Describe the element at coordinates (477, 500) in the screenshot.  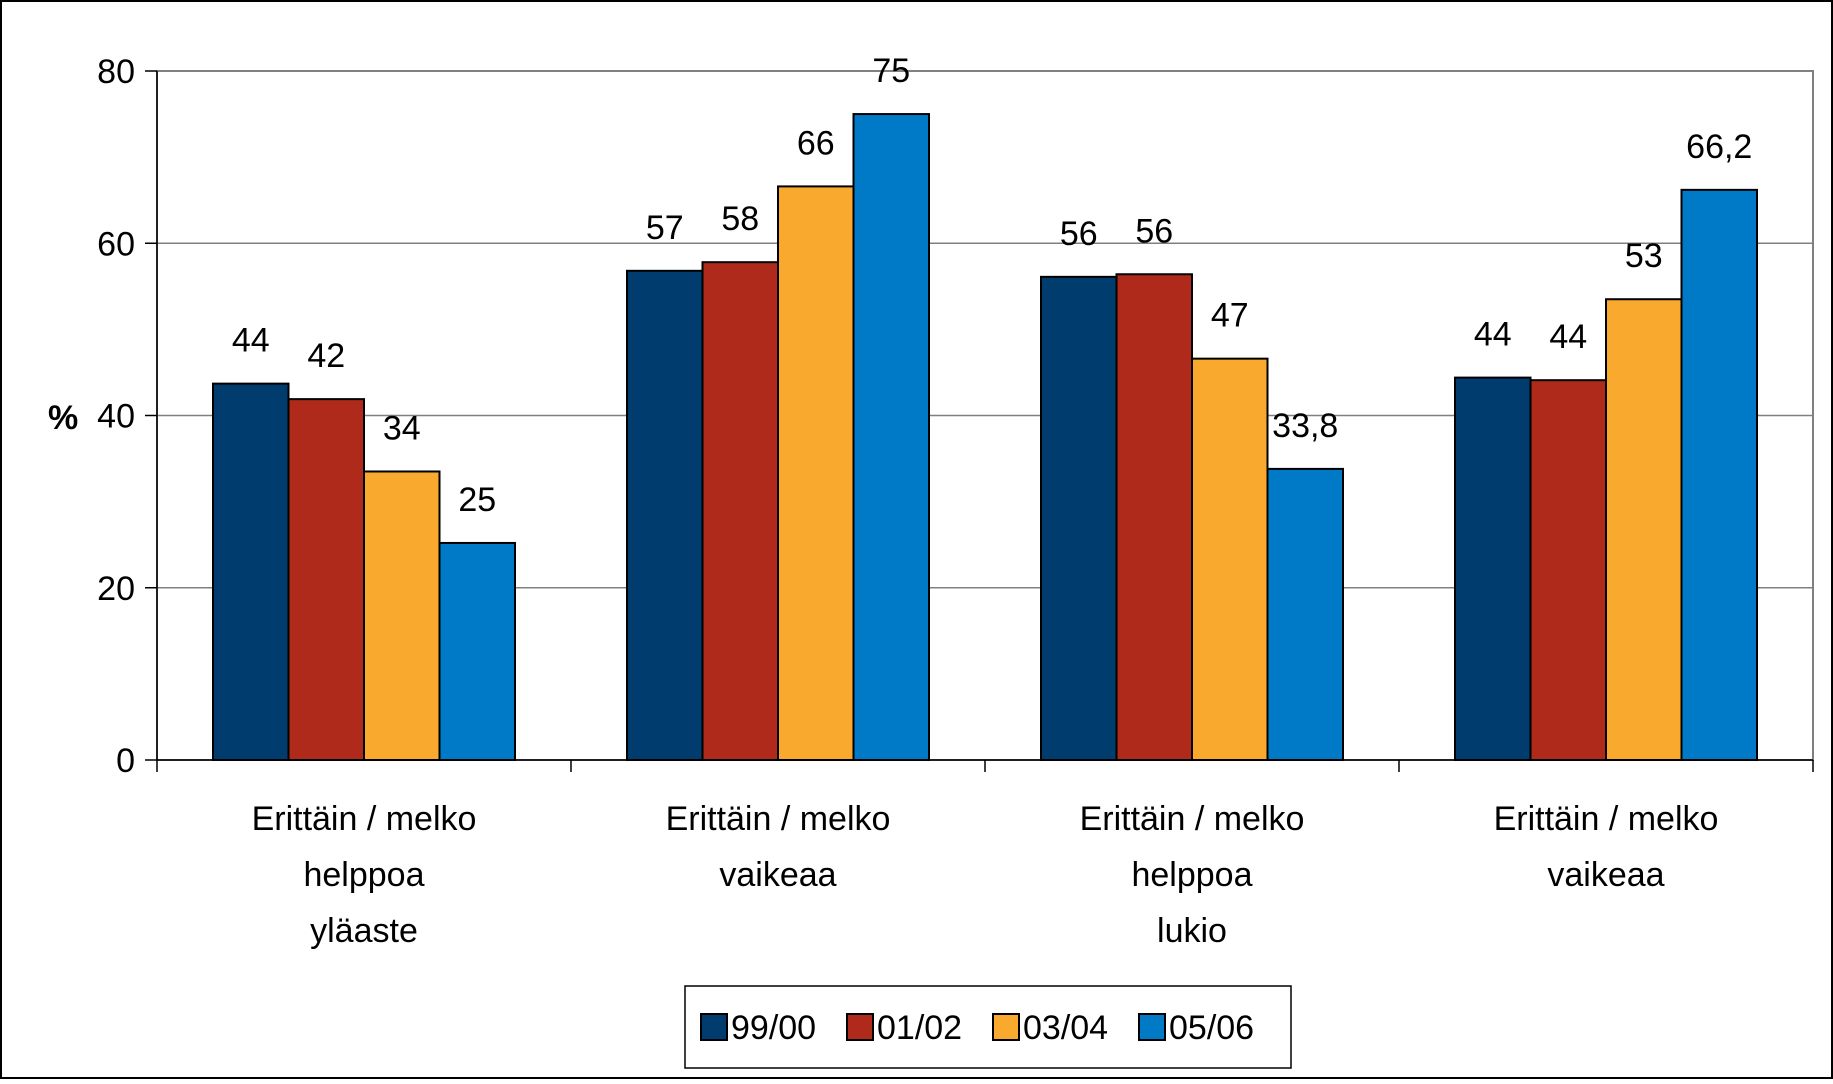
I see `data-label: 25` at that location.